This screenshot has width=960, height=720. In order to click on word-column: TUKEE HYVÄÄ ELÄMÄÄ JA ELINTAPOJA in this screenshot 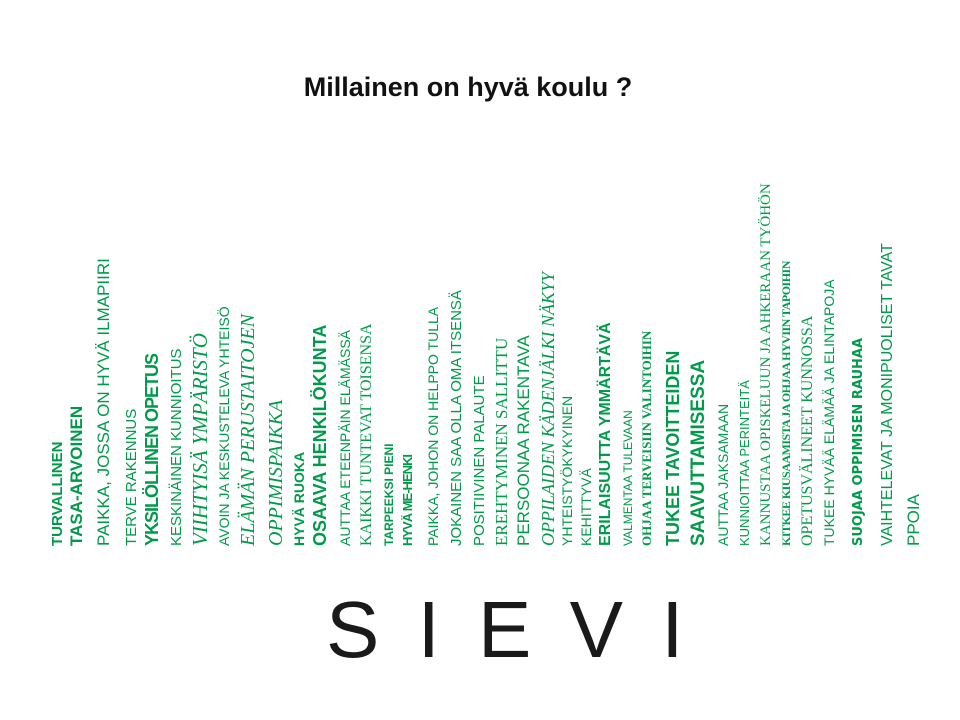, I will do `click(829, 412)`.